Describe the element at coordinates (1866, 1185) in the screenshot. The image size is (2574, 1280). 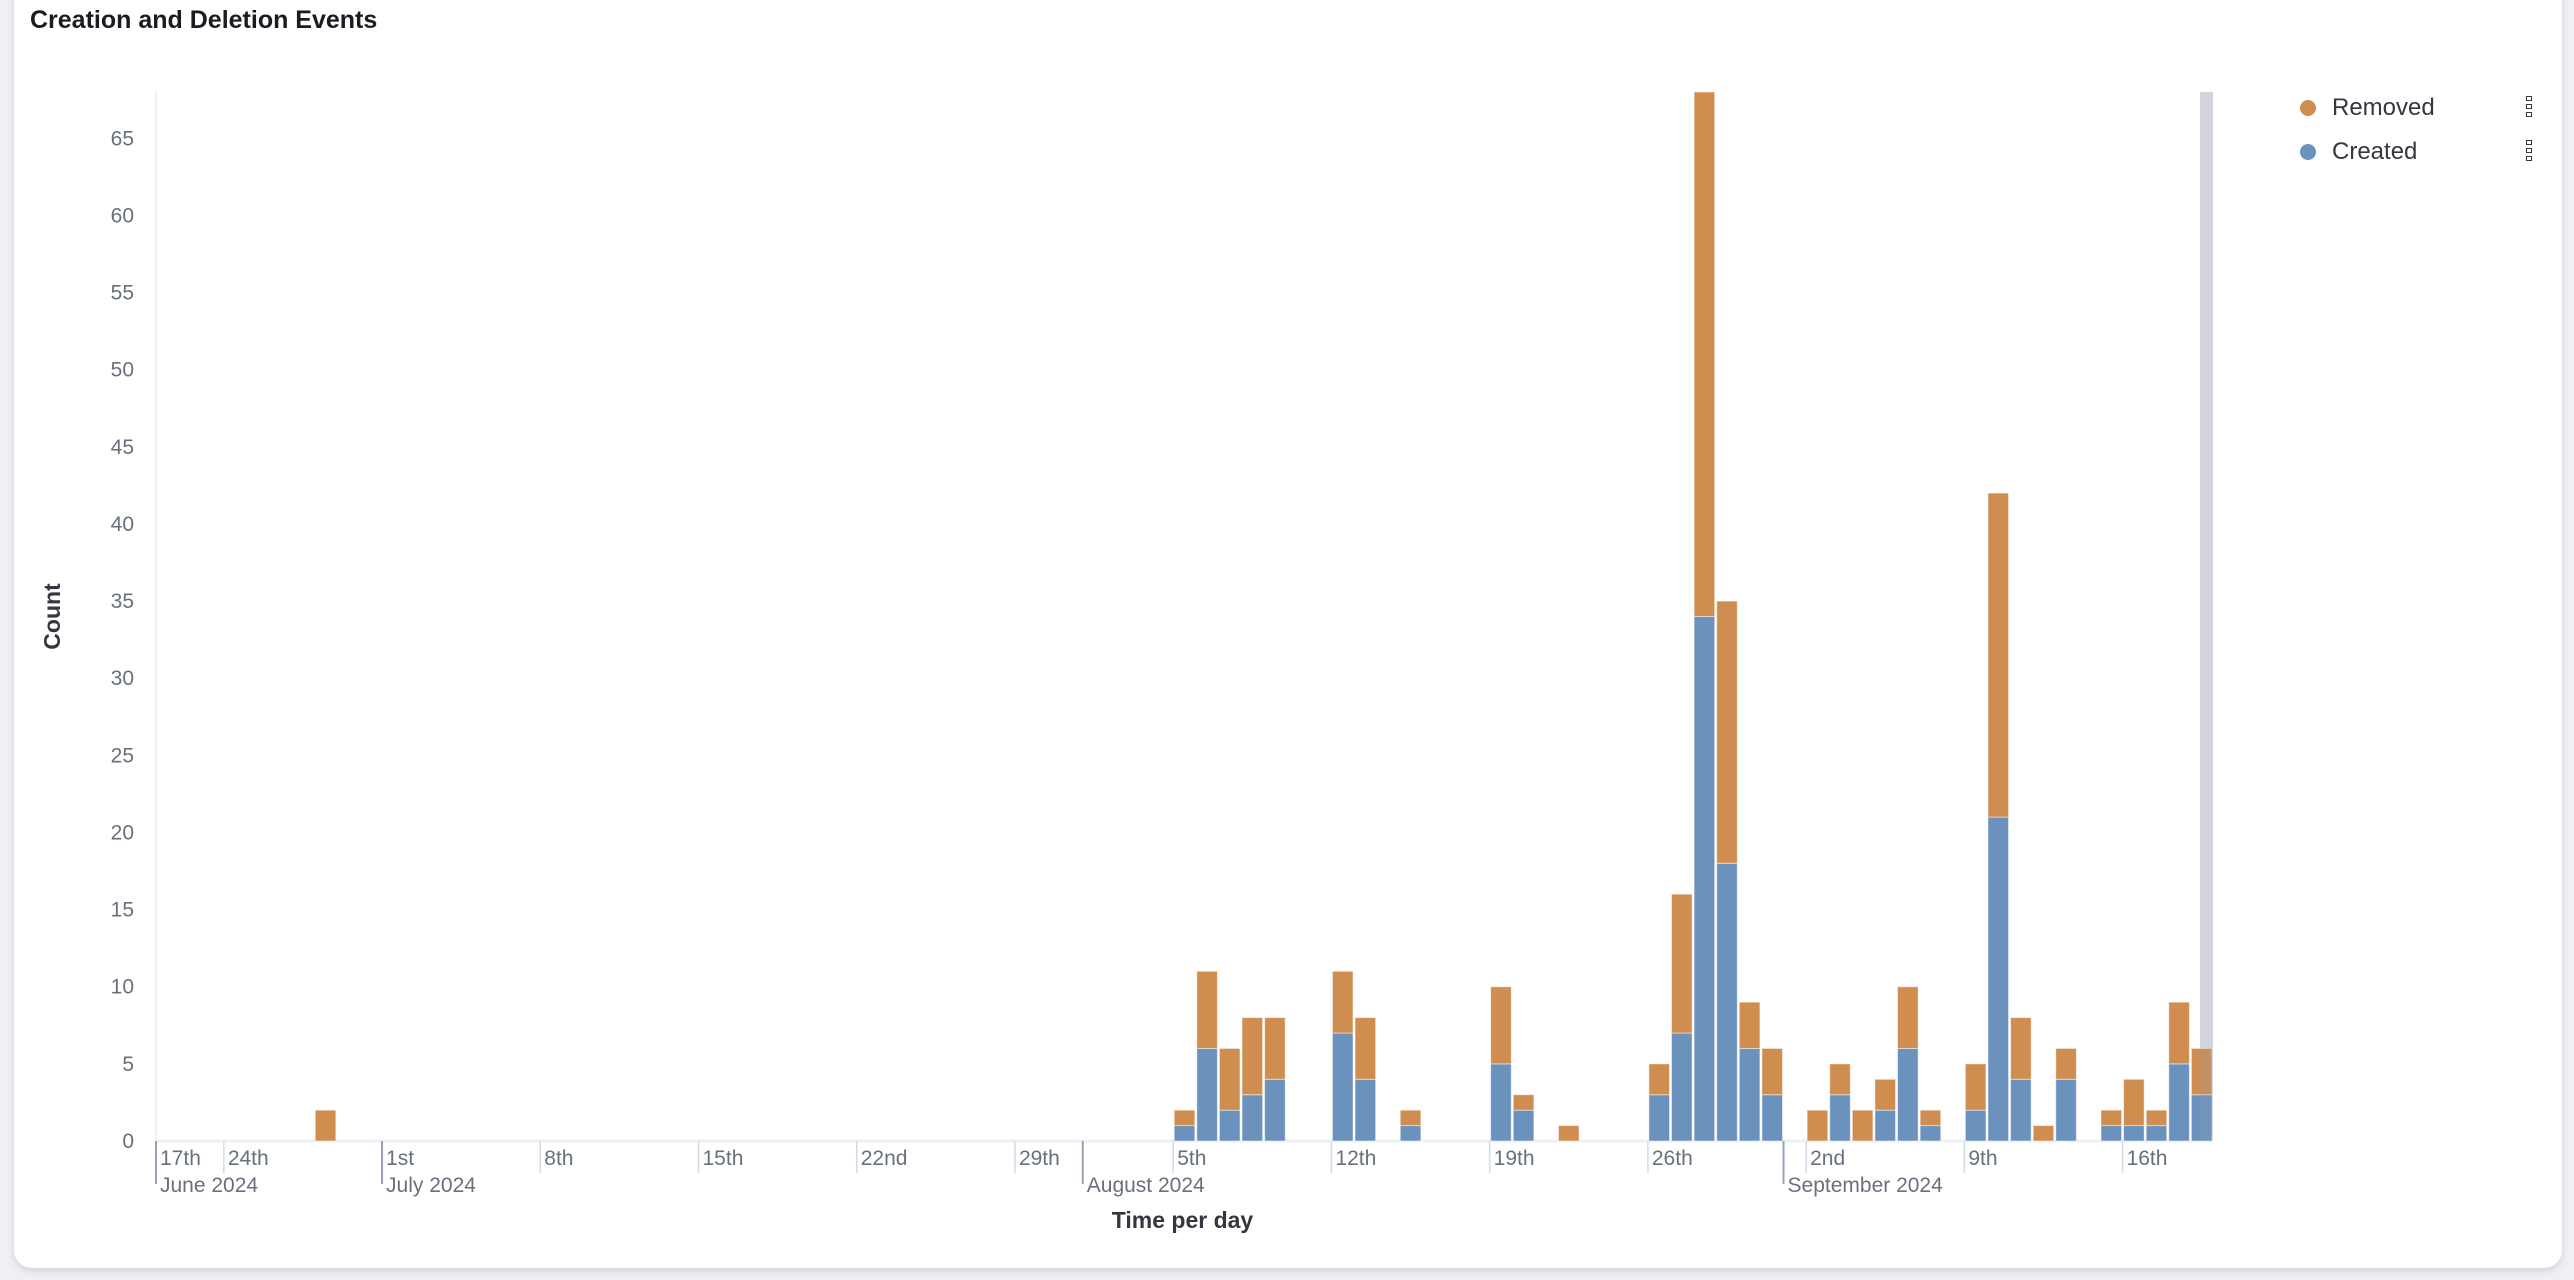
I see `x-month-label: September 2024` at that location.